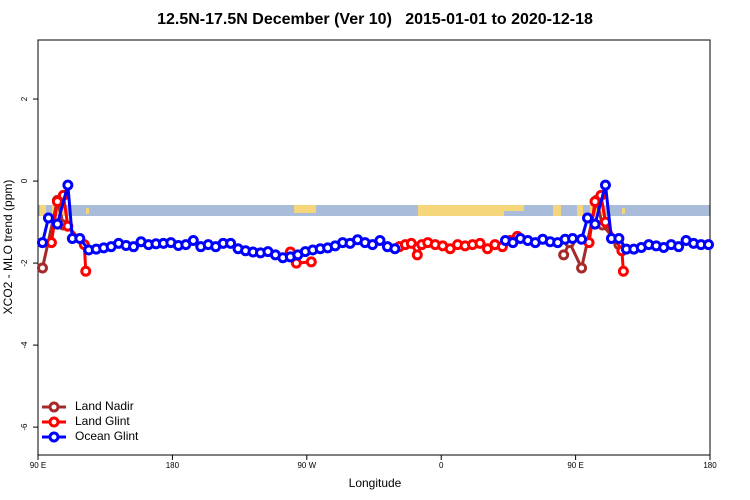 This screenshot has height=500, width=750. Describe the element at coordinates (441, 465) in the screenshot. I see `x-tick-label: 0` at that location.